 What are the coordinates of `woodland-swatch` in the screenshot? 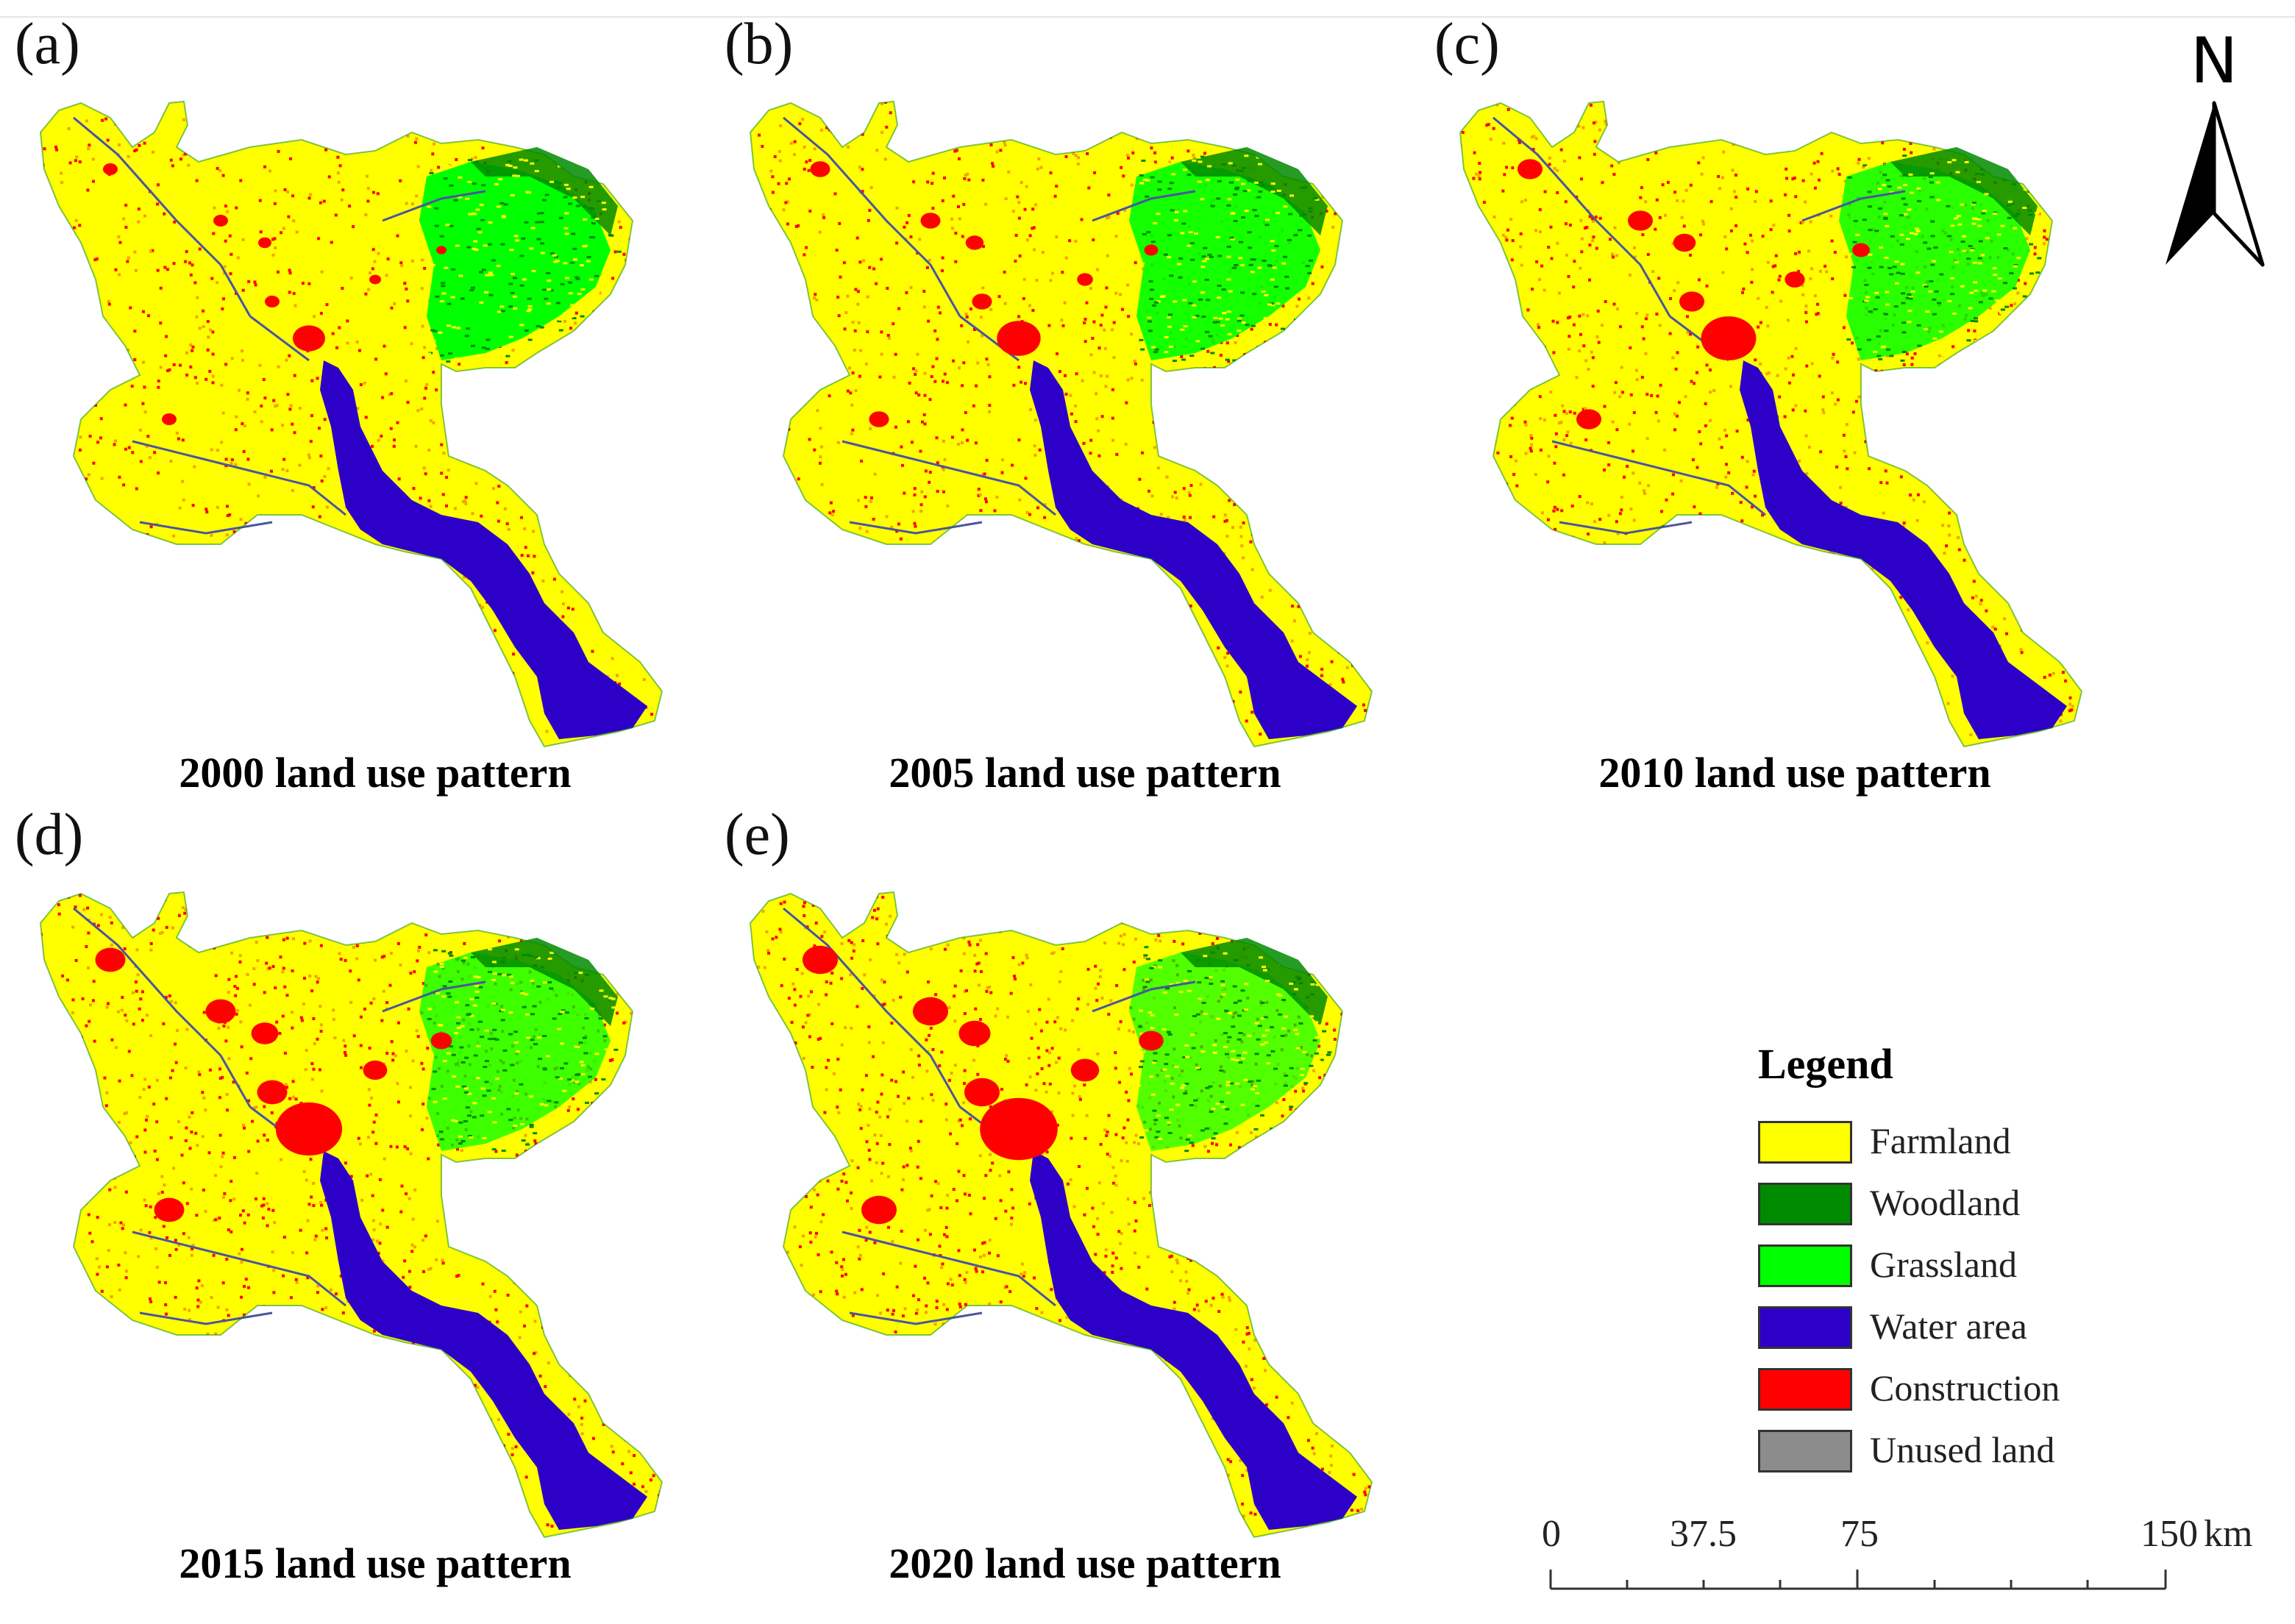 It's located at (1805, 1204).